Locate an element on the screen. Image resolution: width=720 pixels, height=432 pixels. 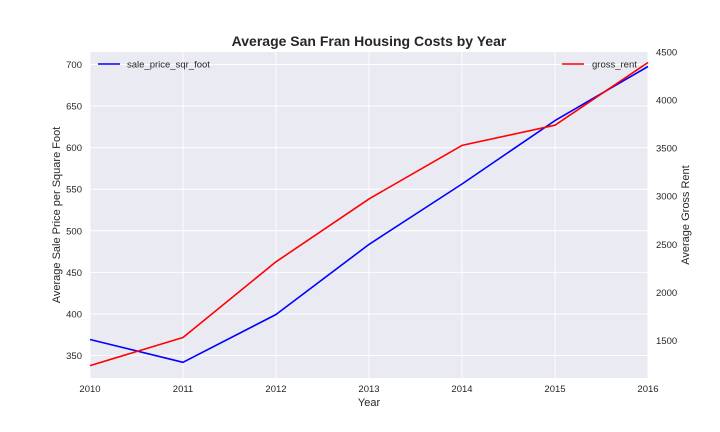
x-tick-label: 2015 is located at coordinates (554, 389).